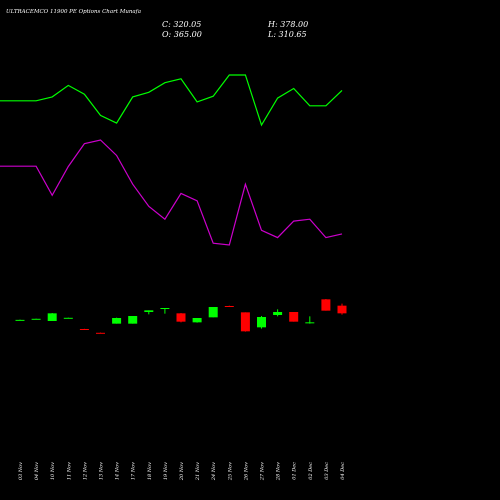 This screenshot has width=500, height=500. I want to click on close-value: C: 320.05, so click(182, 24).